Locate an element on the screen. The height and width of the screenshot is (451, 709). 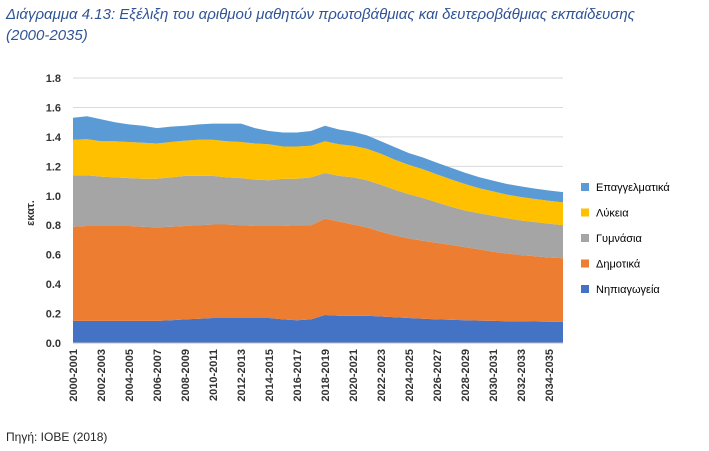
x-tick-label: 2014-2015 is located at coordinates (270, 375).